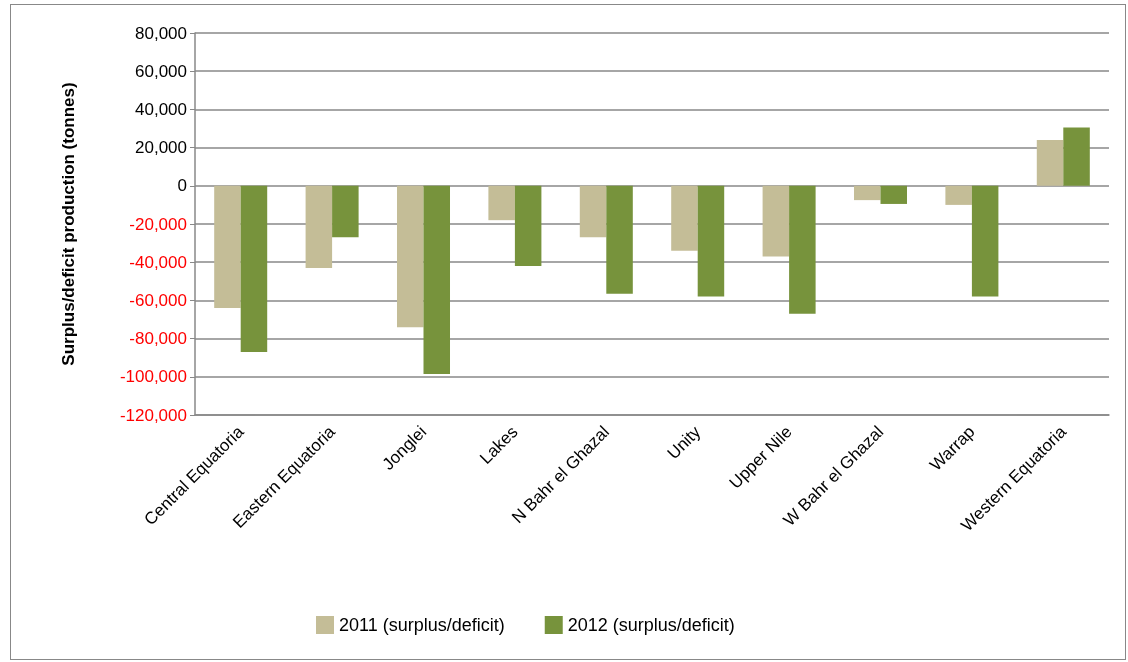 This screenshot has height=662, width=1128. I want to click on y-tick-label: 0, so click(182, 186).